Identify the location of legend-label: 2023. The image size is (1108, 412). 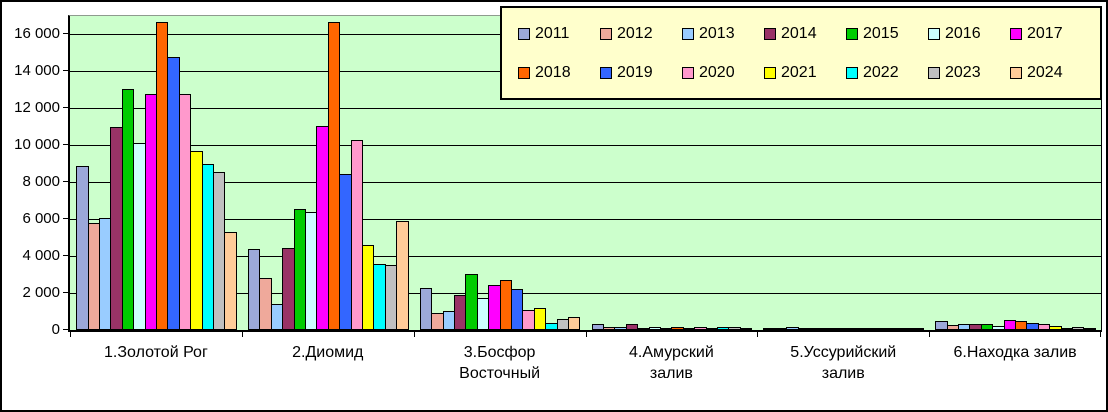
(963, 72).